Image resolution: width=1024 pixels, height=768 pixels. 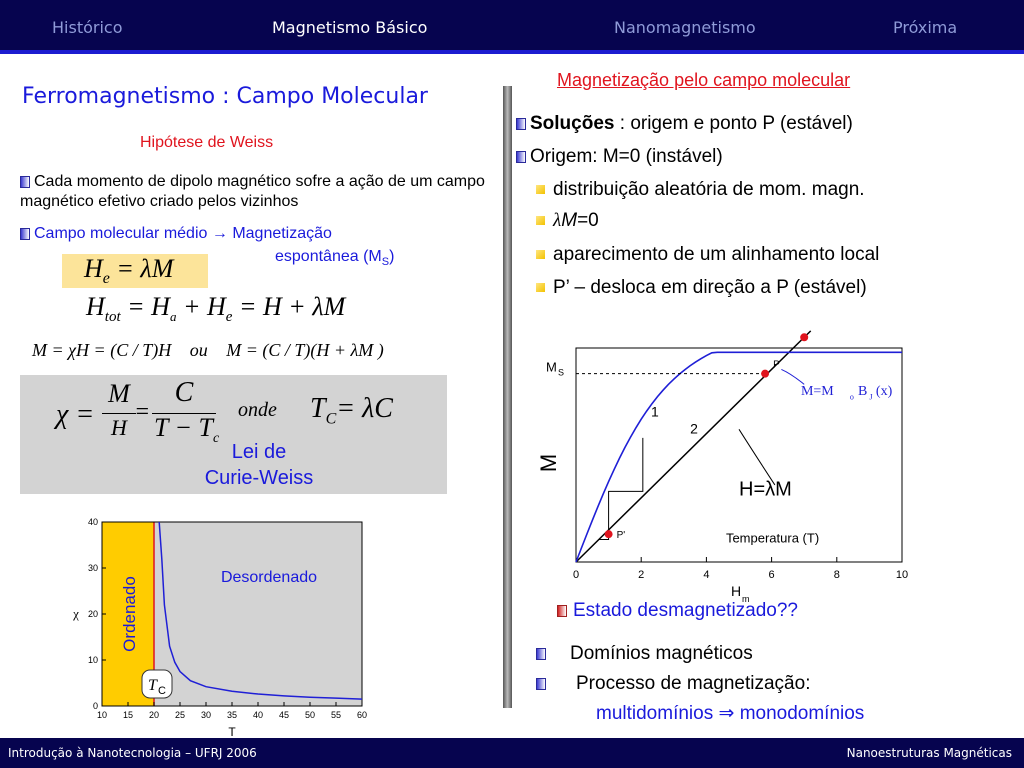 What do you see at coordinates (757, 457) in the screenshot?
I see `h-lambda-m-arrow` at bounding box center [757, 457].